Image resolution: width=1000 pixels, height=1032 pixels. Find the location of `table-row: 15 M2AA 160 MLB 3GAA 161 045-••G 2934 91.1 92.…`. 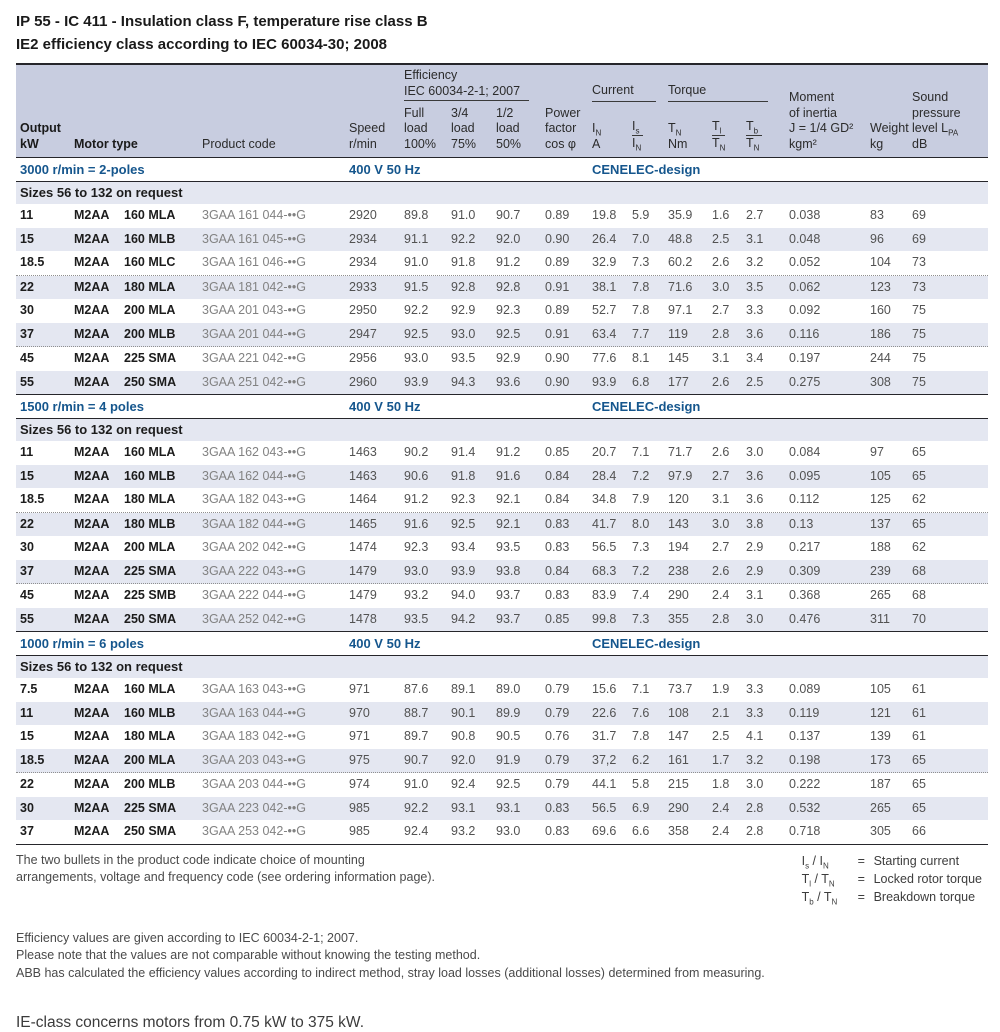

table-row: 15 M2AA 160 MLB 3GAA 161 045-••G 2934 91.1 92.… is located at coordinates (502, 239).